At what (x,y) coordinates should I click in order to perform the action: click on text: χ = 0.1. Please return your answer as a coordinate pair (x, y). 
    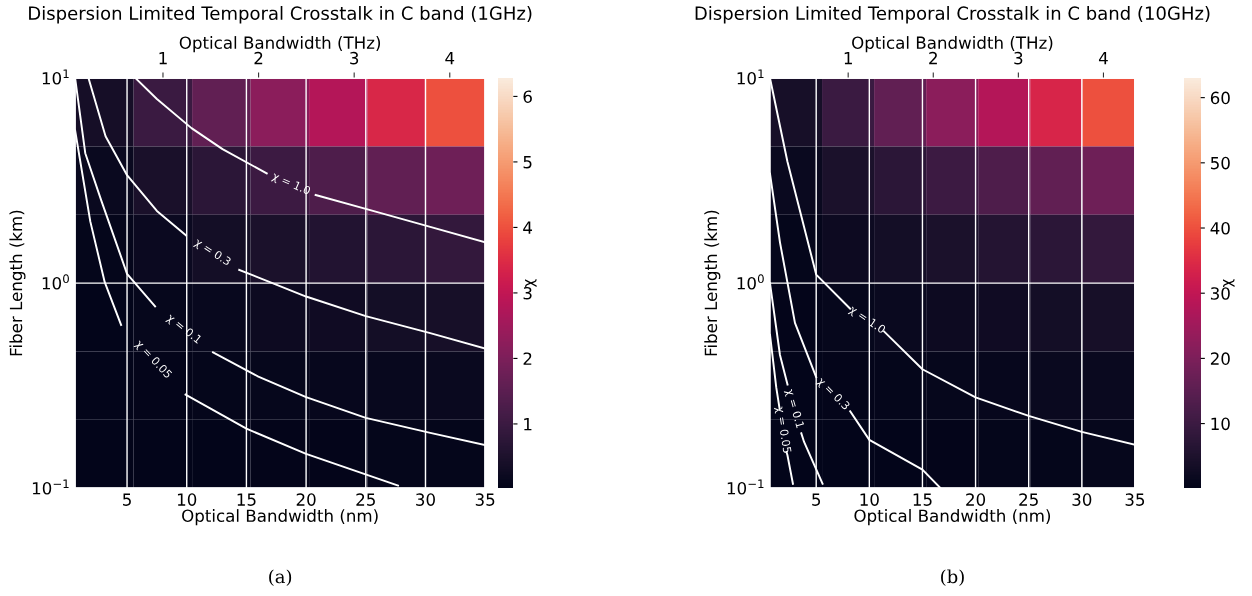
    Looking at the image, I should click on (184, 329).